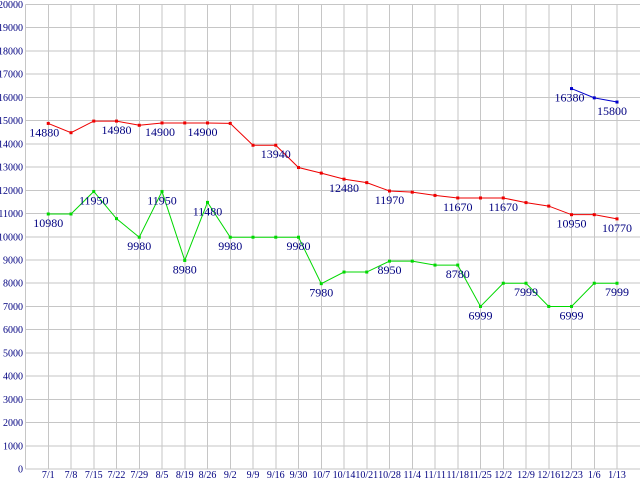 This screenshot has width=640, height=480. Describe the element at coordinates (390, 200) in the screenshot. I see `red-series-value-label: 11970` at that location.